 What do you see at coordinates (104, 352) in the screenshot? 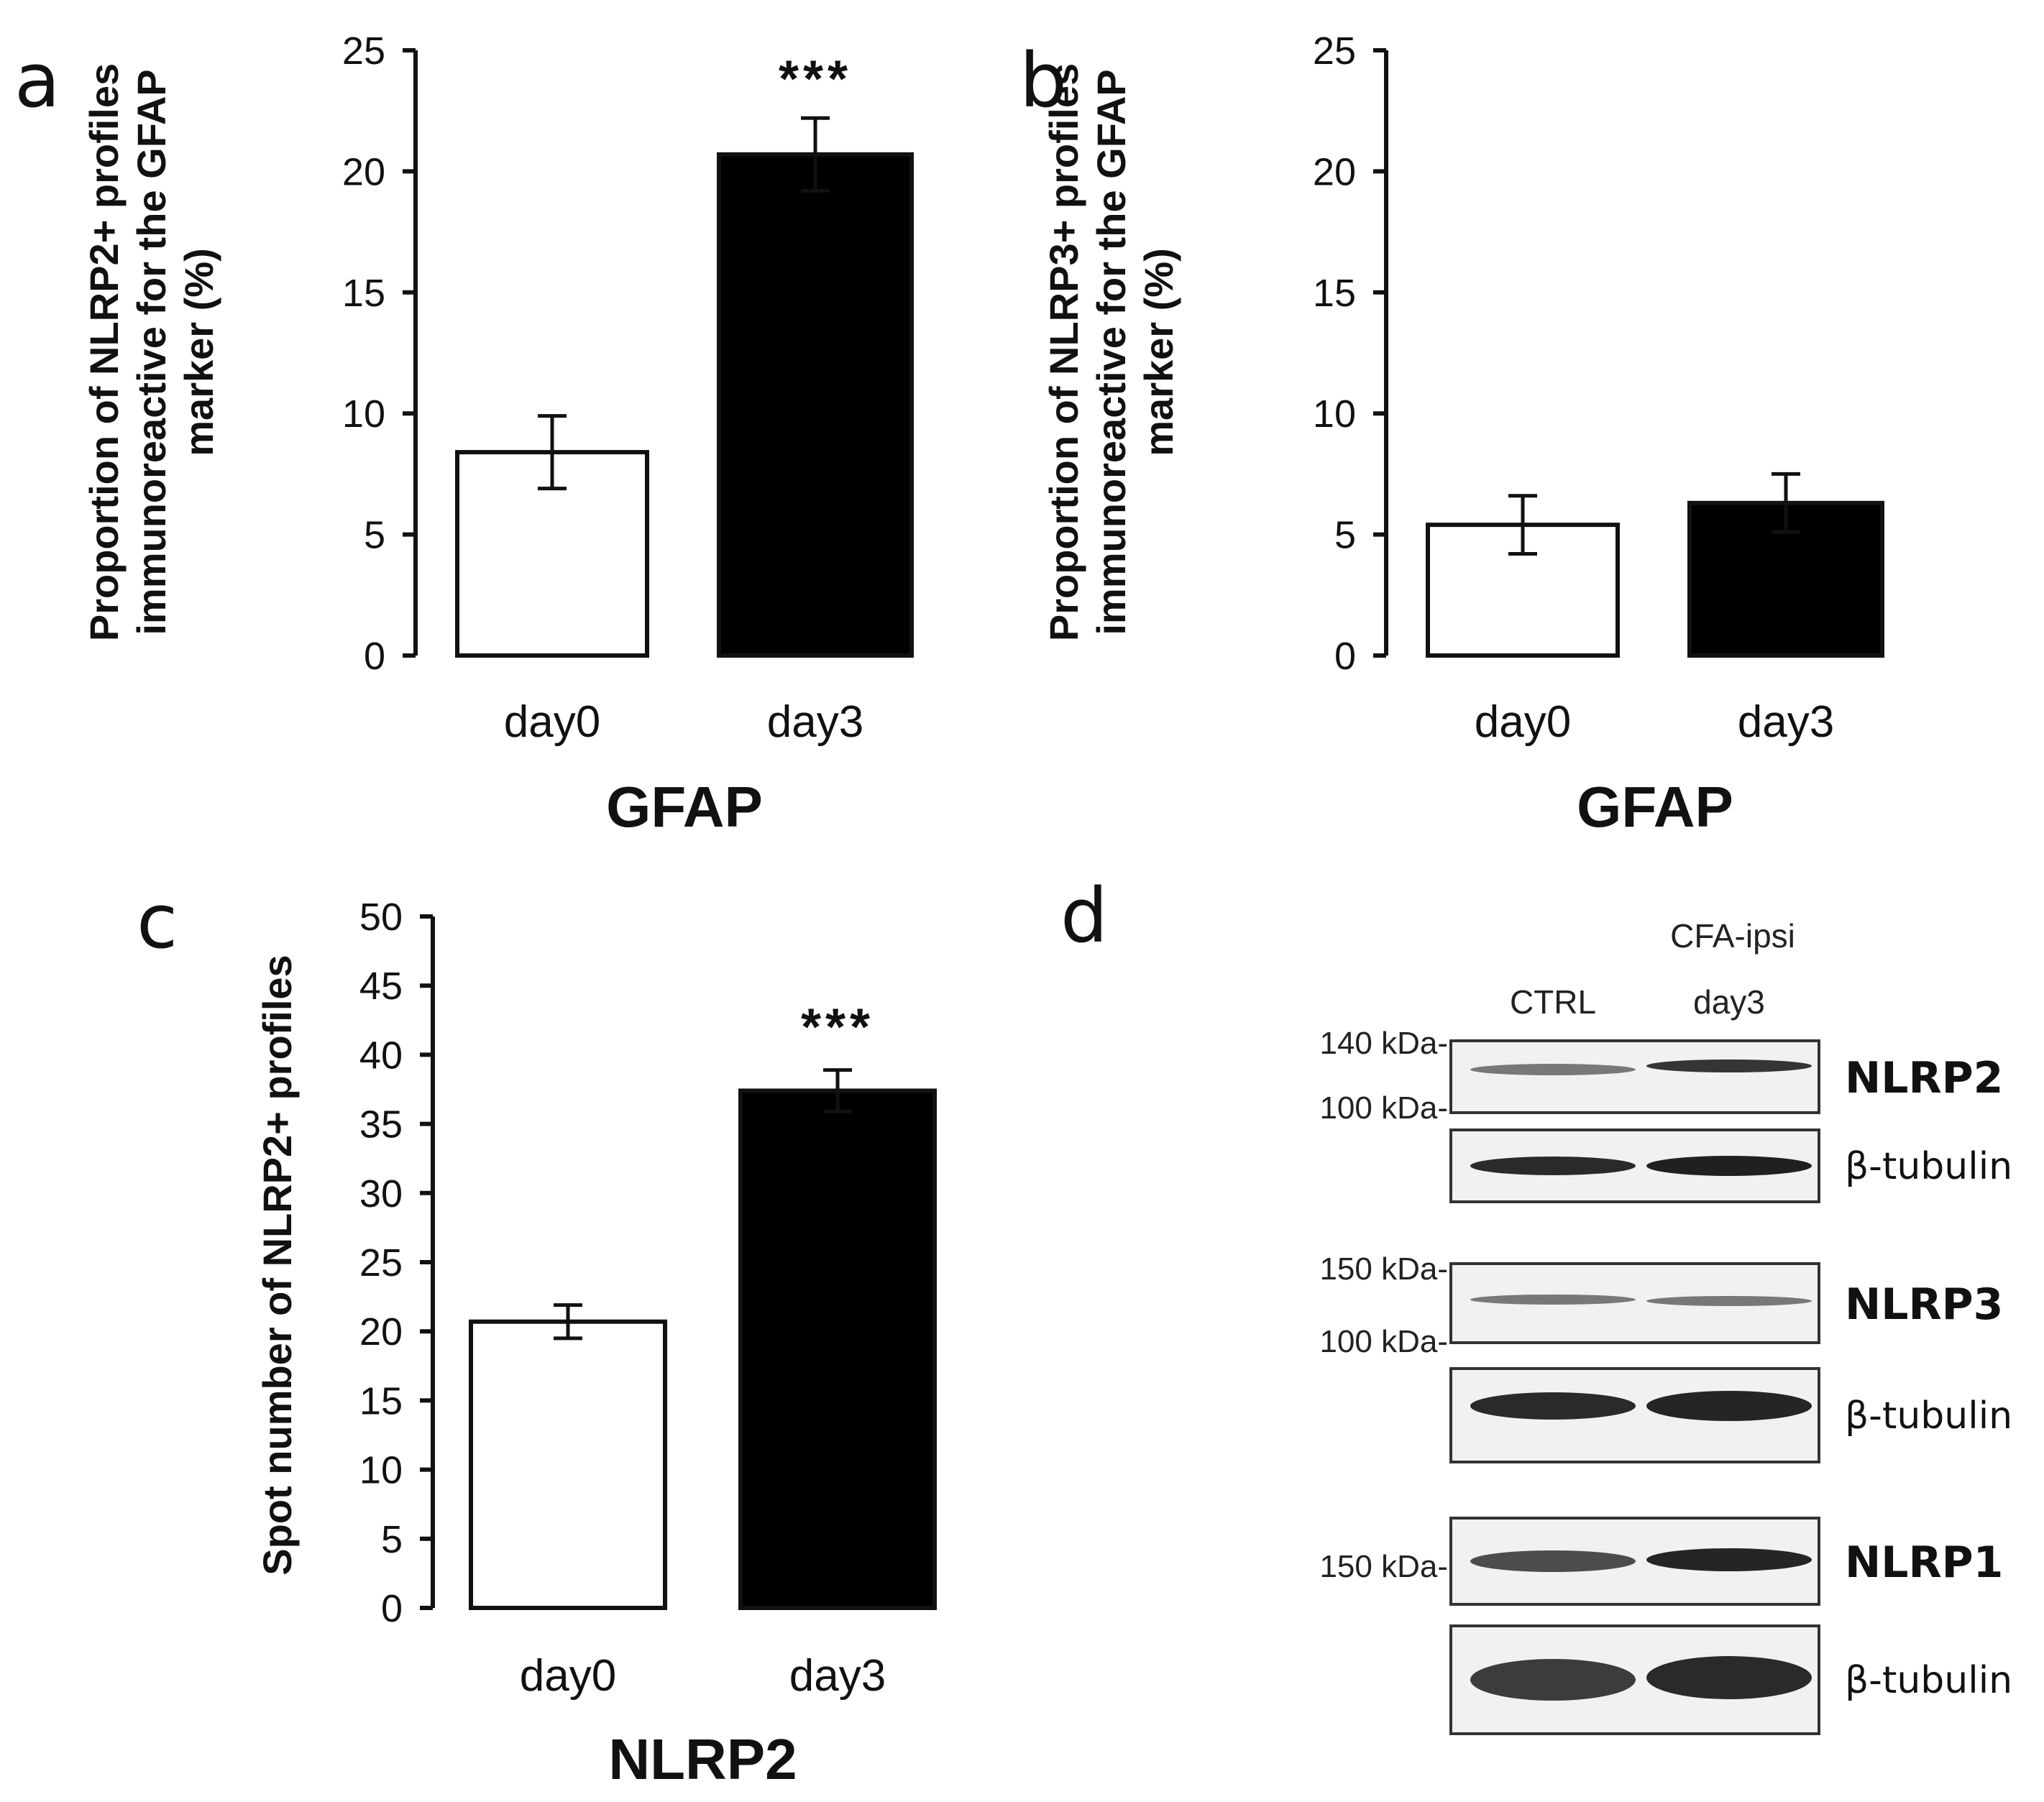
I see `y-axis-title-line: Proportion of NLRP2+ profiles` at bounding box center [104, 352].